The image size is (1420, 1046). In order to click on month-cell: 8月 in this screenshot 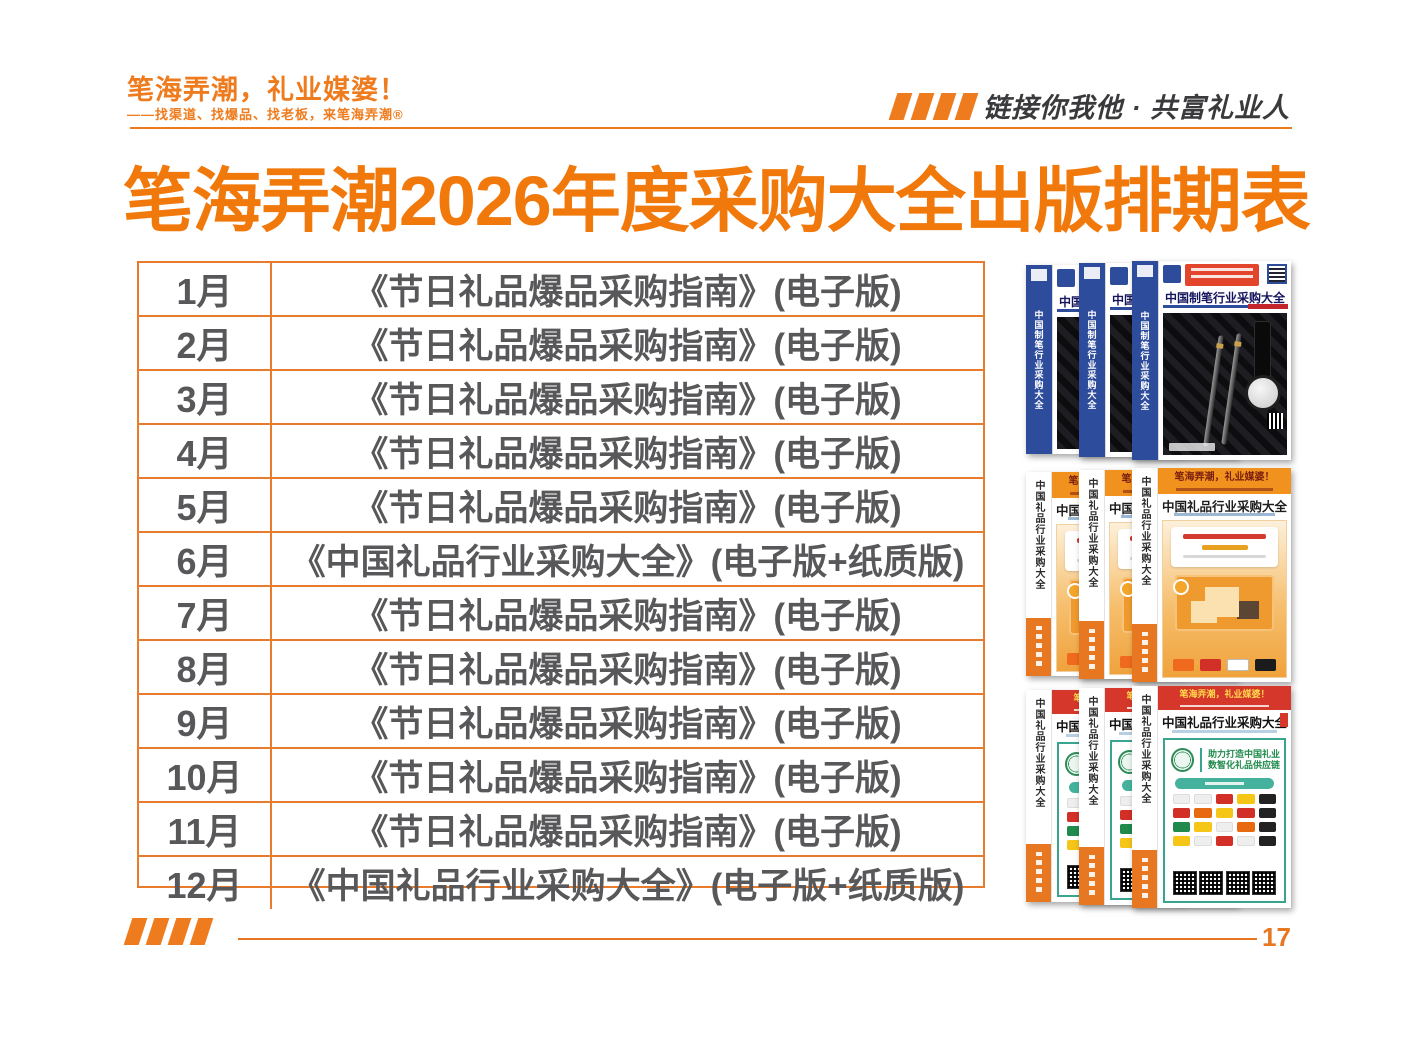, I will do `click(205, 668)`.